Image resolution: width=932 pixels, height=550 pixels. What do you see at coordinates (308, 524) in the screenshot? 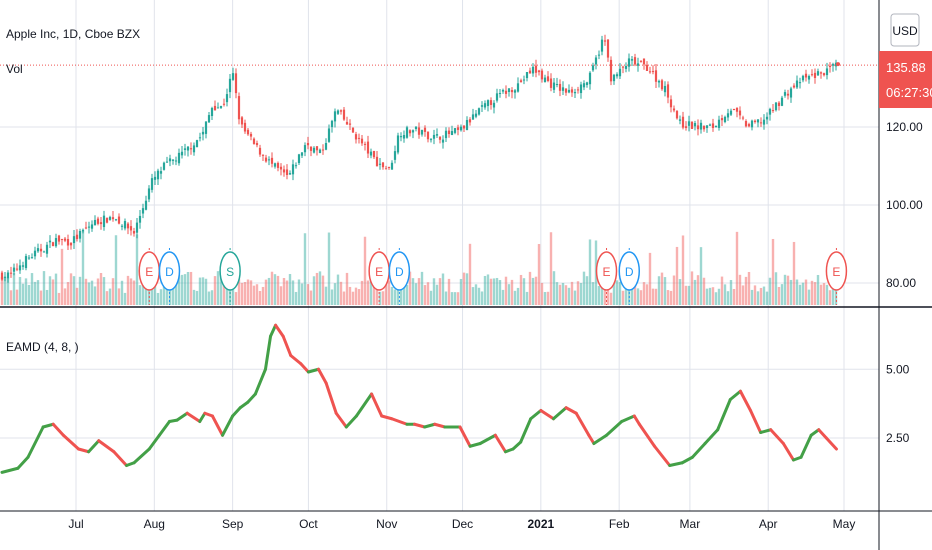
I see `time-tick-label: Oct` at bounding box center [308, 524].